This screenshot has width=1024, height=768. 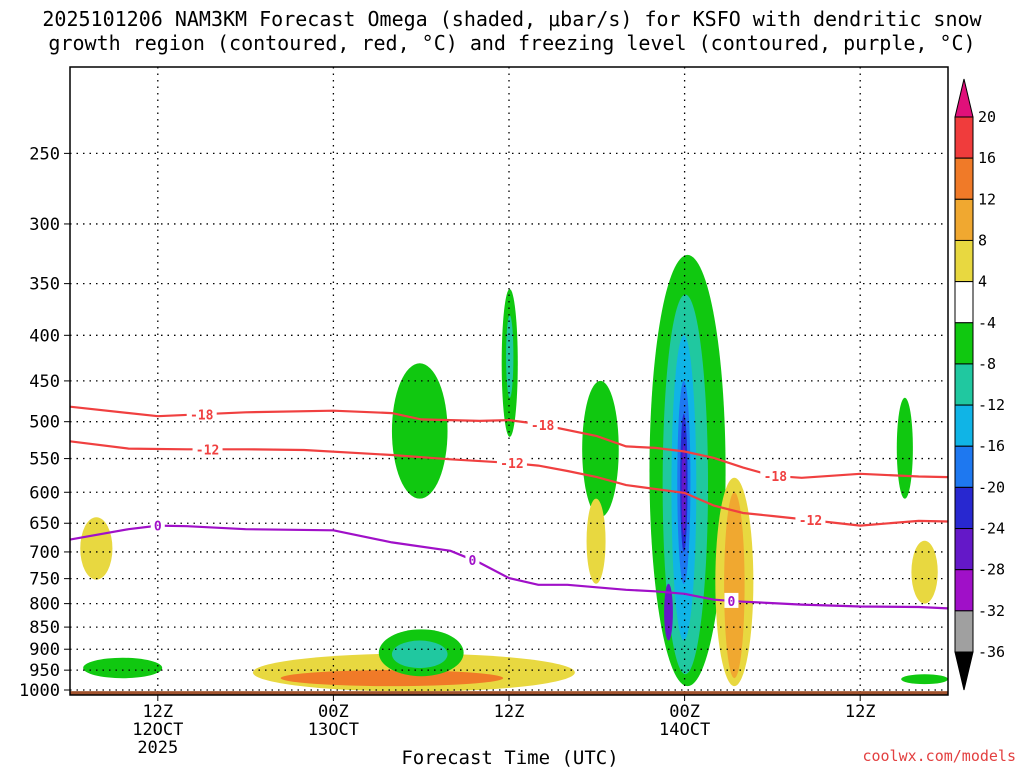 I want to click on colorbar-label-0: 20, so click(x=987, y=117).